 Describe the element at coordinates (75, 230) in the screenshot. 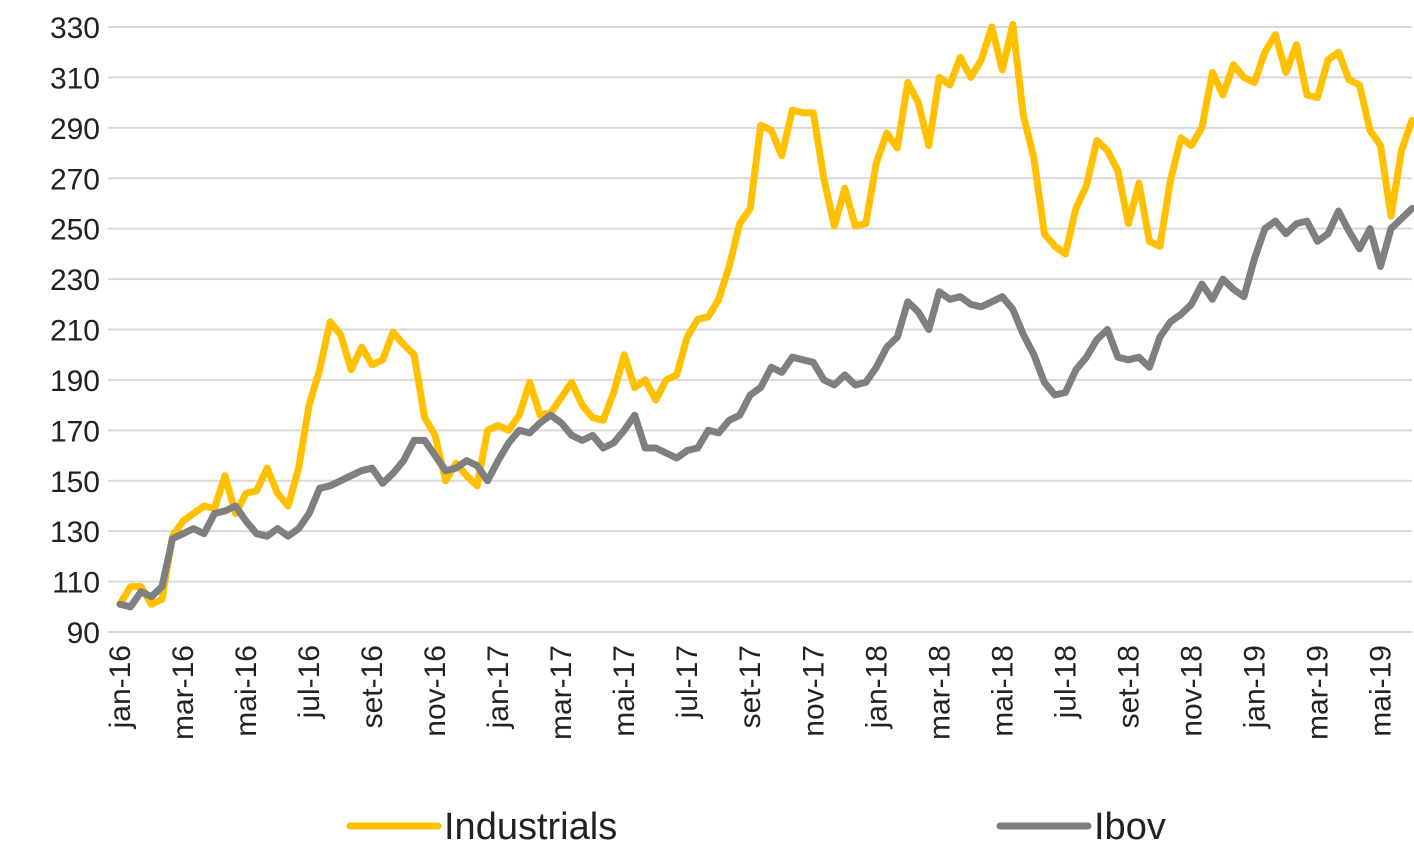

I see `y-tick-label: 250` at that location.